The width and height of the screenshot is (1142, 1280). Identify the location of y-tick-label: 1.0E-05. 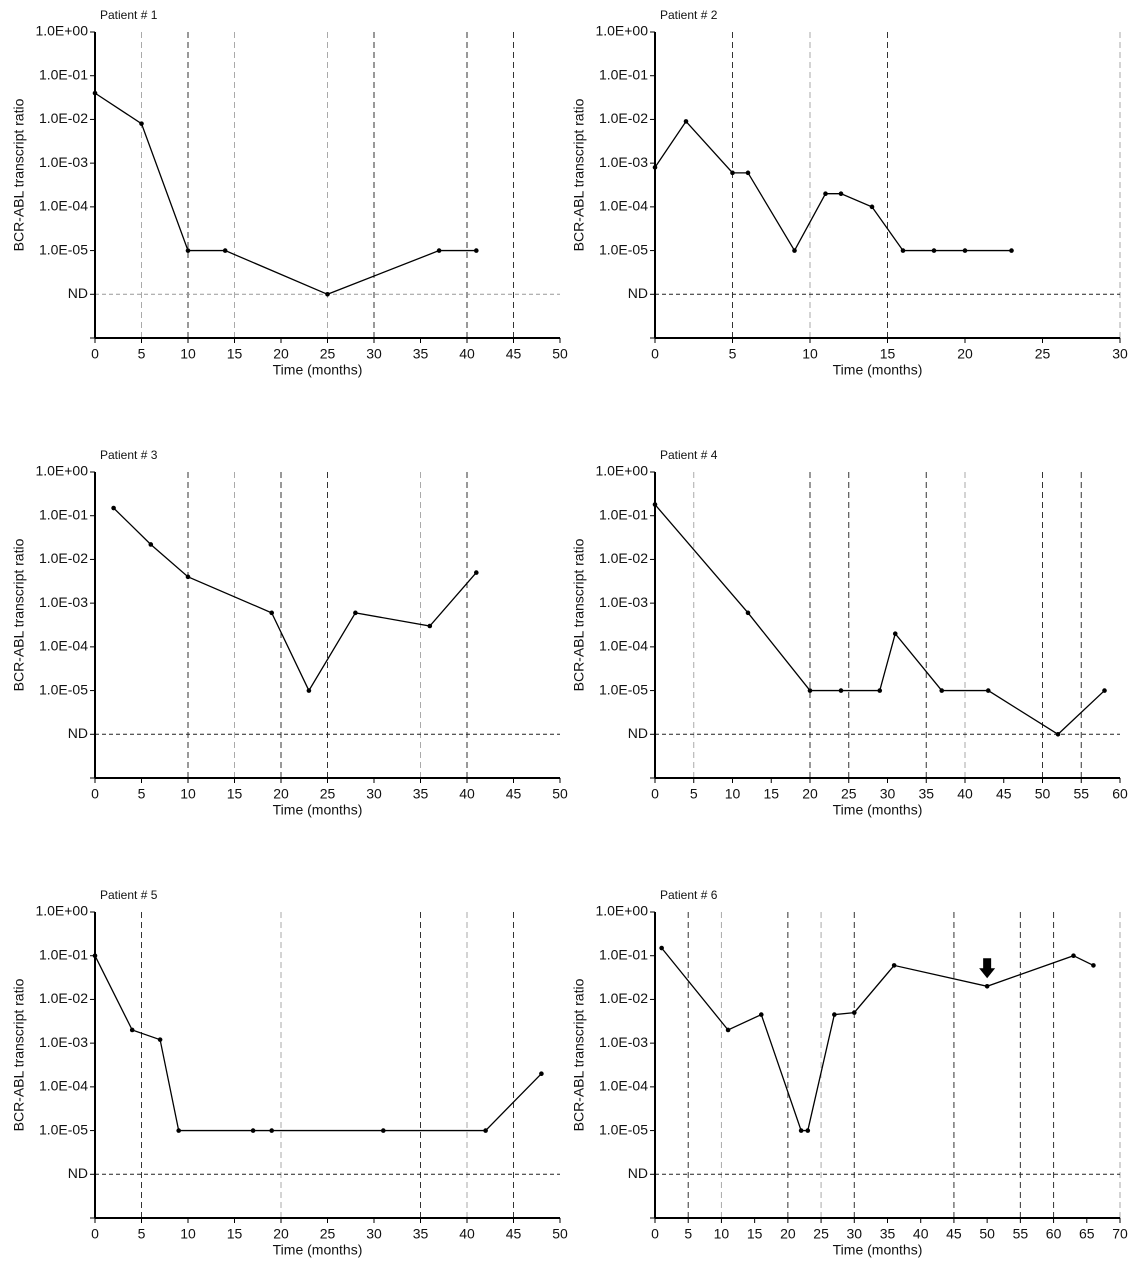
(63, 689).